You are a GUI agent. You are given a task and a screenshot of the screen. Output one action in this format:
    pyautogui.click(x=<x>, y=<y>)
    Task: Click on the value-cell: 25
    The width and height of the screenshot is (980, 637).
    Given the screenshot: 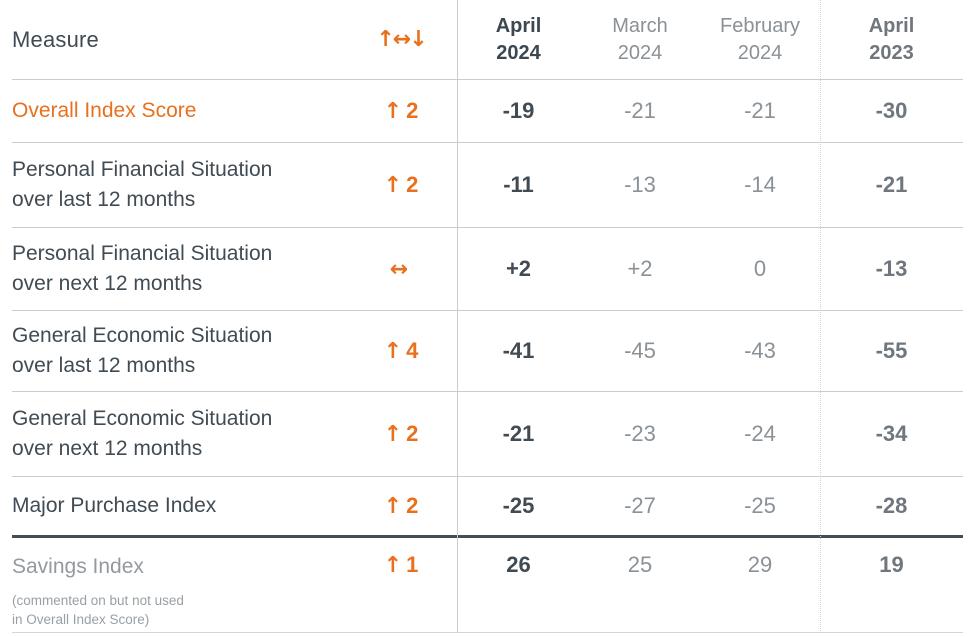 What is the action you would take?
    pyautogui.click(x=640, y=558)
    